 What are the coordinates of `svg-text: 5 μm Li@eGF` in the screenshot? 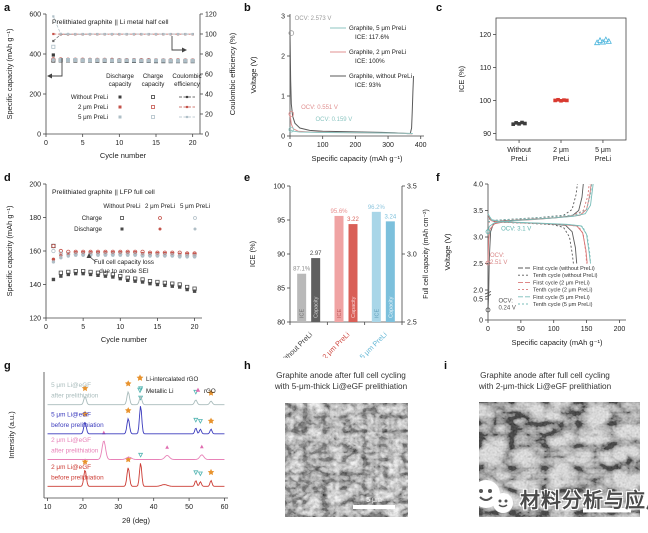 It's located at (71, 385).